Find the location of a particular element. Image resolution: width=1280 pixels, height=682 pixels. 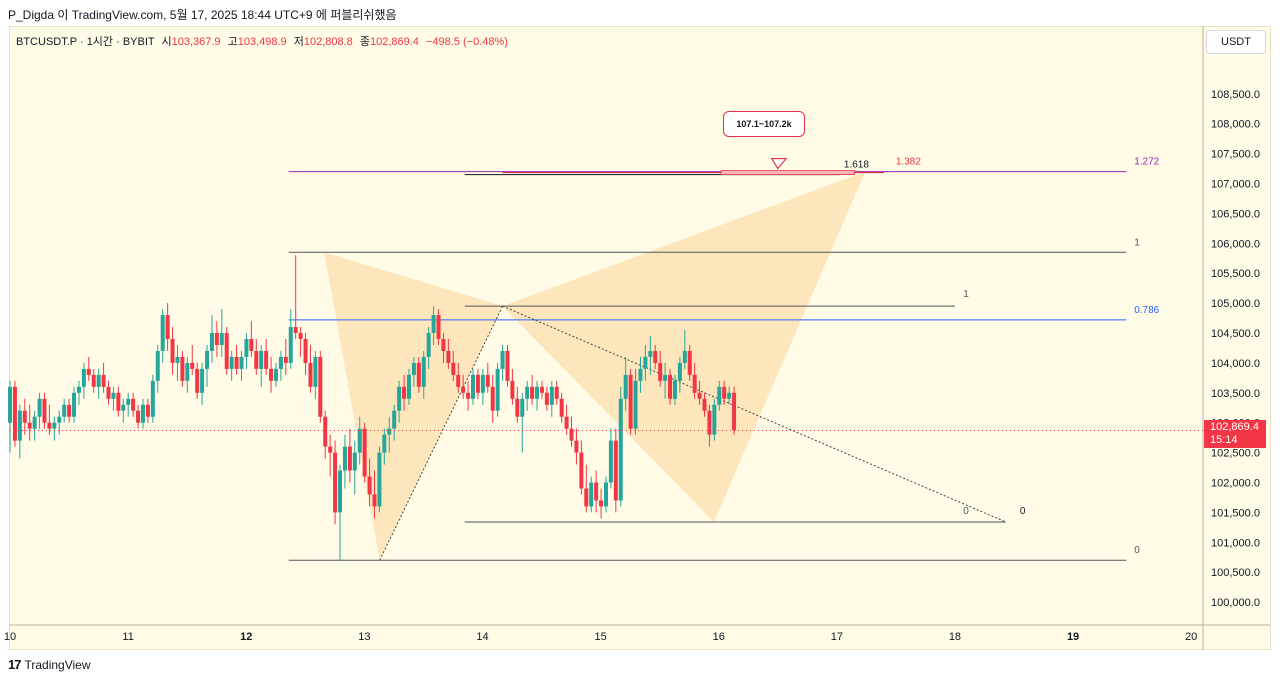

y-tick-label: 107,000.0 is located at coordinates (1235, 185).